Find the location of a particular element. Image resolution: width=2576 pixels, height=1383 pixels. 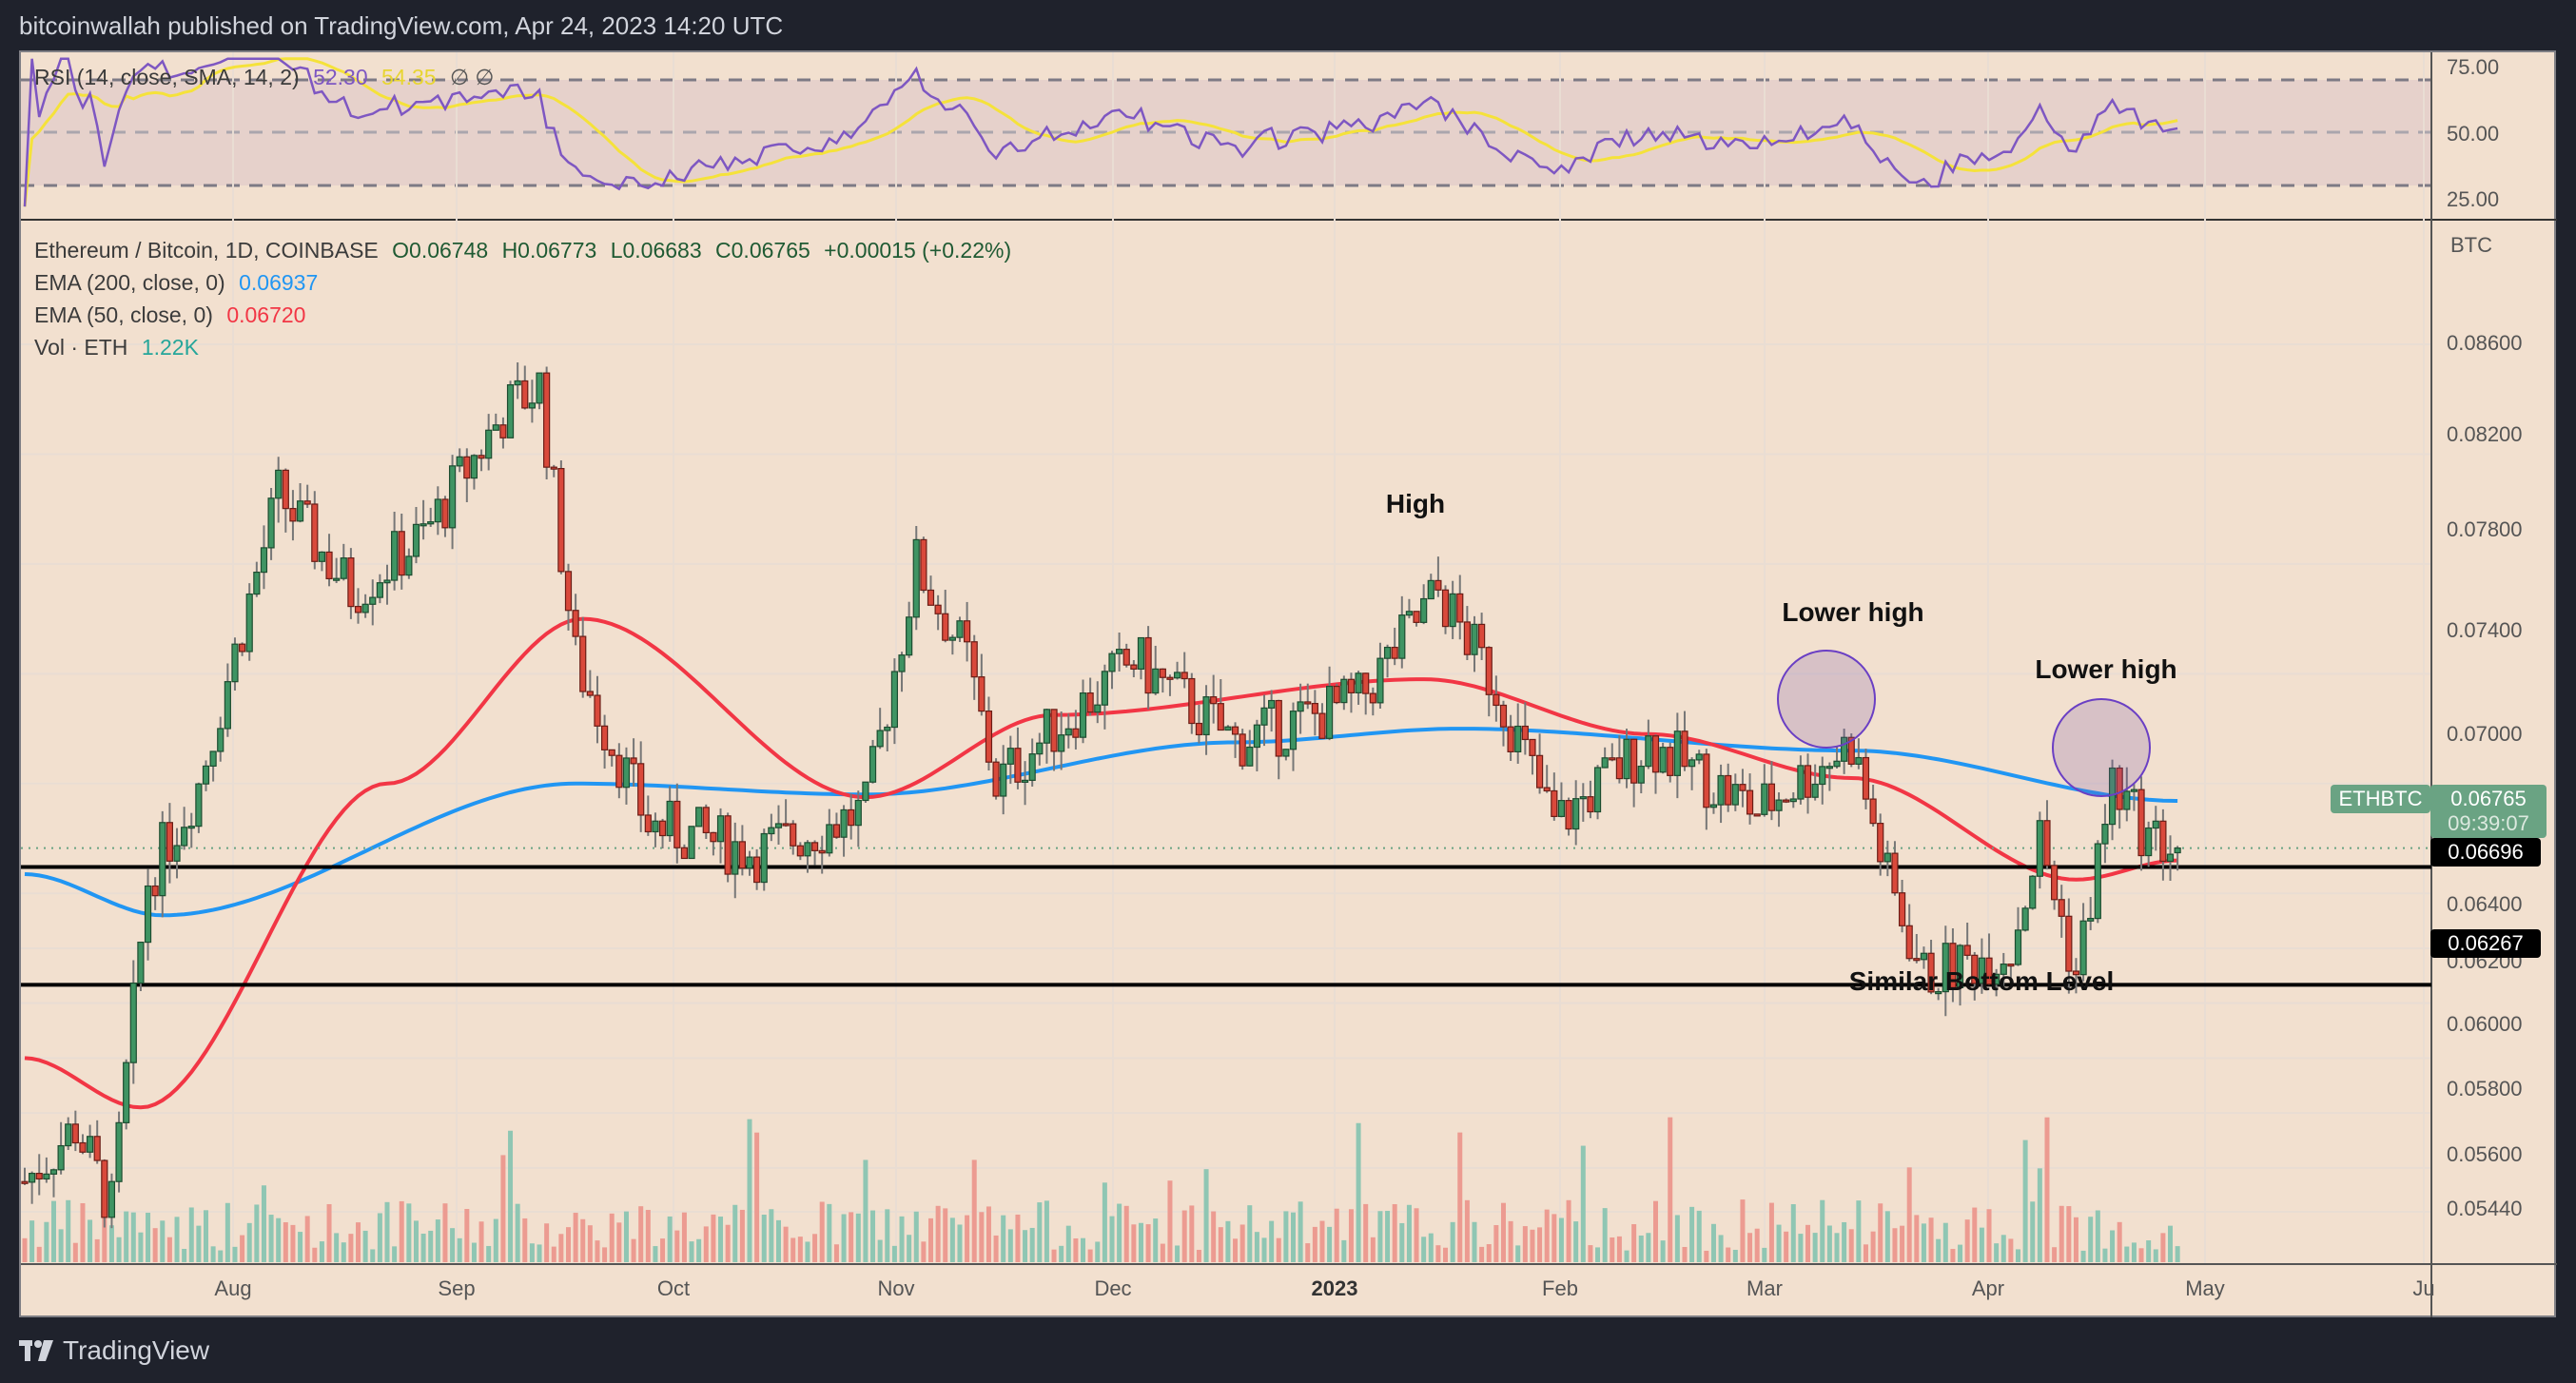

time-tick: Ju is located at coordinates (2424, 1288).